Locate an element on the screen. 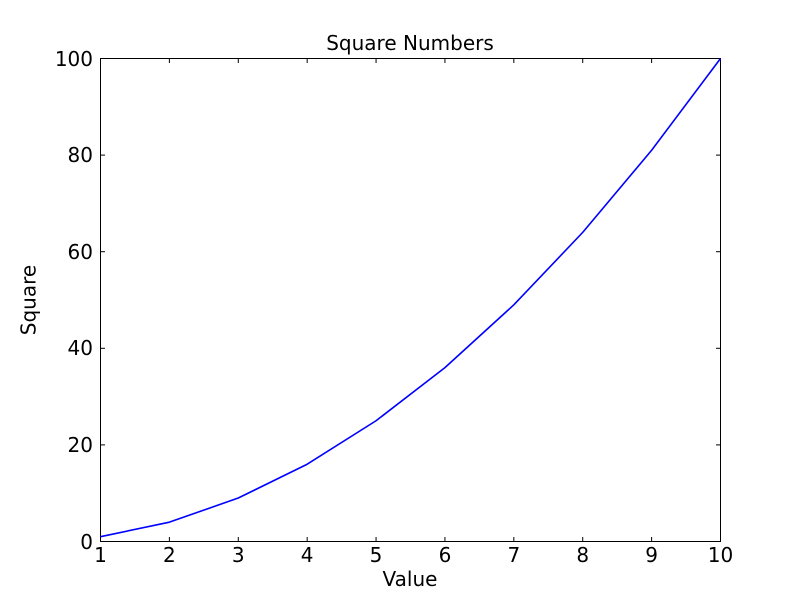  chart-title: Square Numbers is located at coordinates (410, 43).